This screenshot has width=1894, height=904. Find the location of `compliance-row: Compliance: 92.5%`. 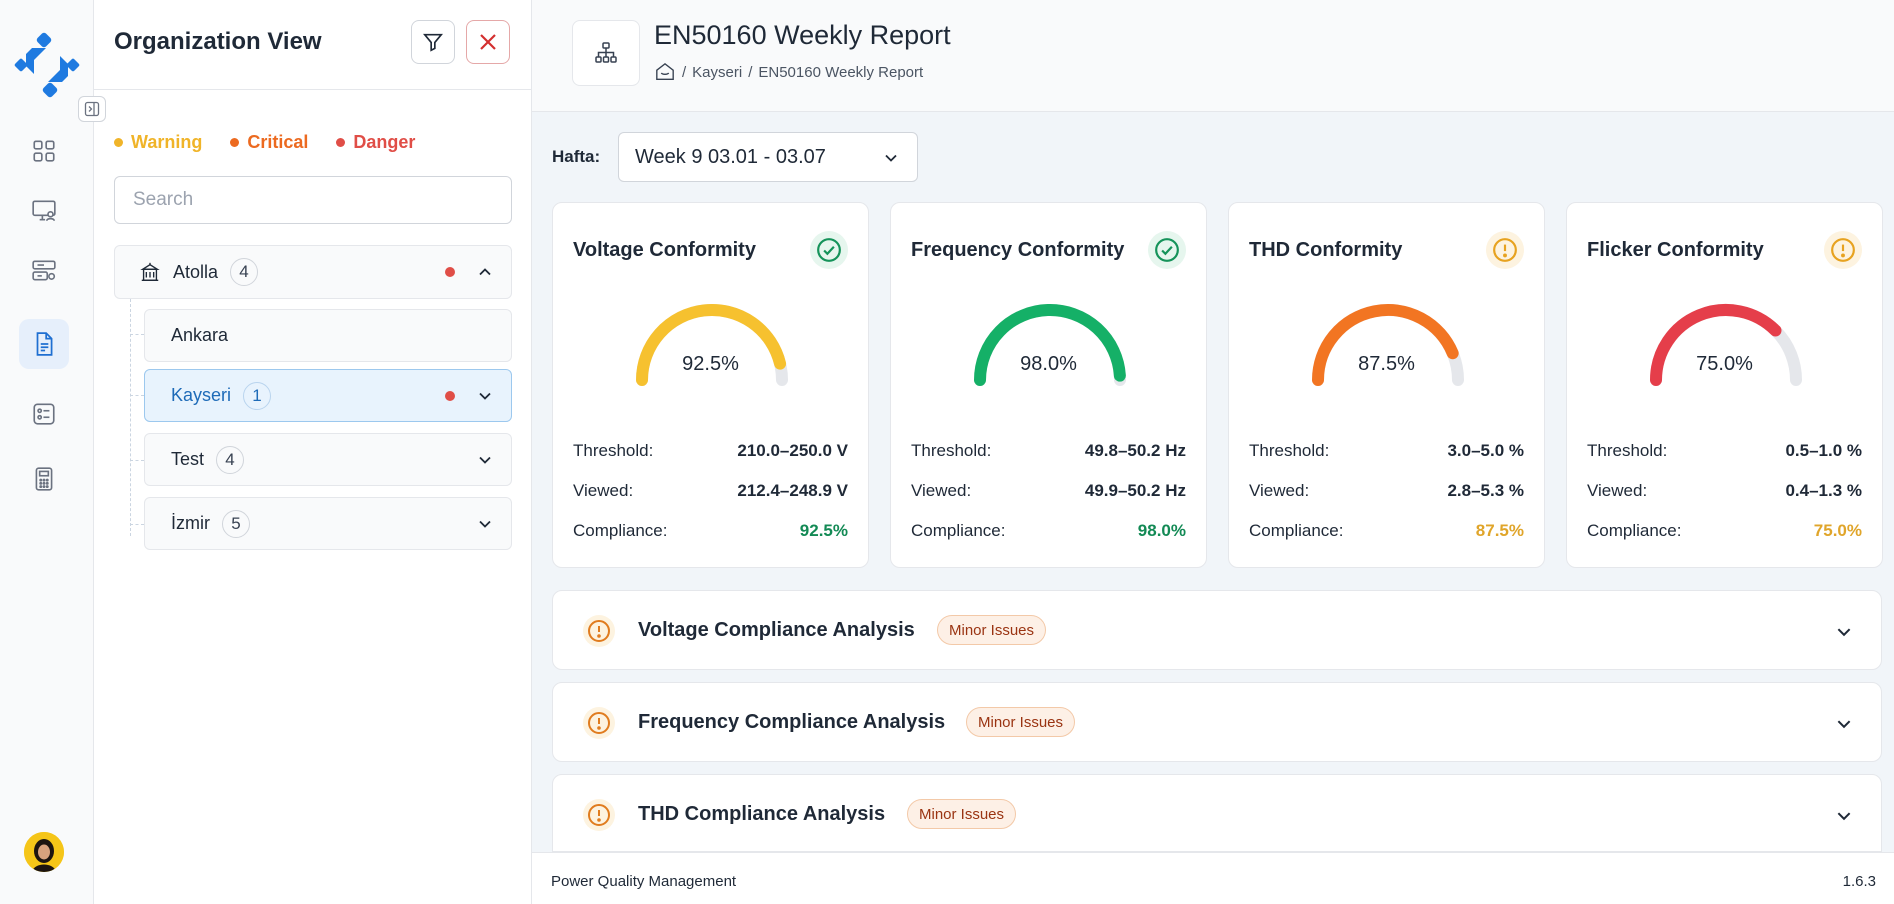

compliance-row: Compliance: 92.5% is located at coordinates (710, 531).